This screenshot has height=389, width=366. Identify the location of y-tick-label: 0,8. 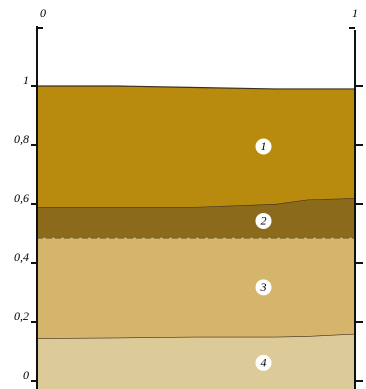
(21, 139).